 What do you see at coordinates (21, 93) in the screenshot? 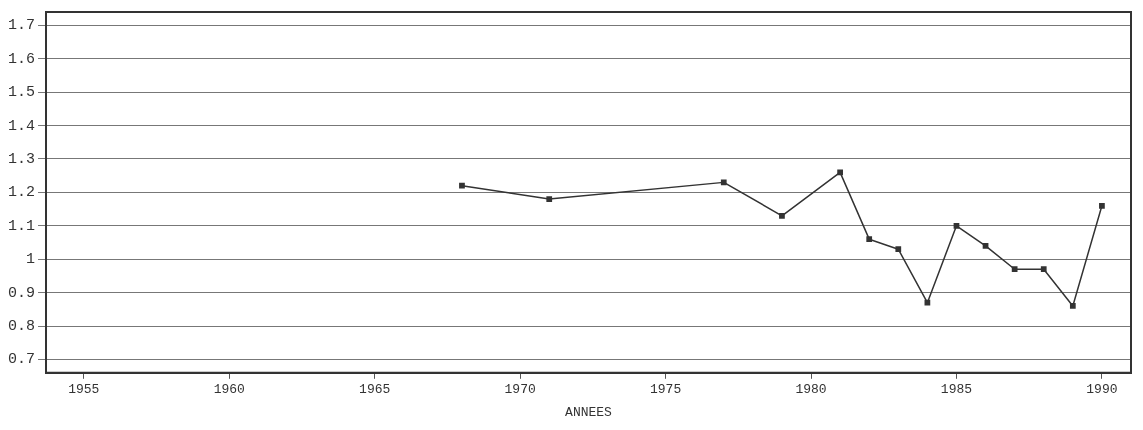
I see `y-tick-label: 1.5` at bounding box center [21, 93].